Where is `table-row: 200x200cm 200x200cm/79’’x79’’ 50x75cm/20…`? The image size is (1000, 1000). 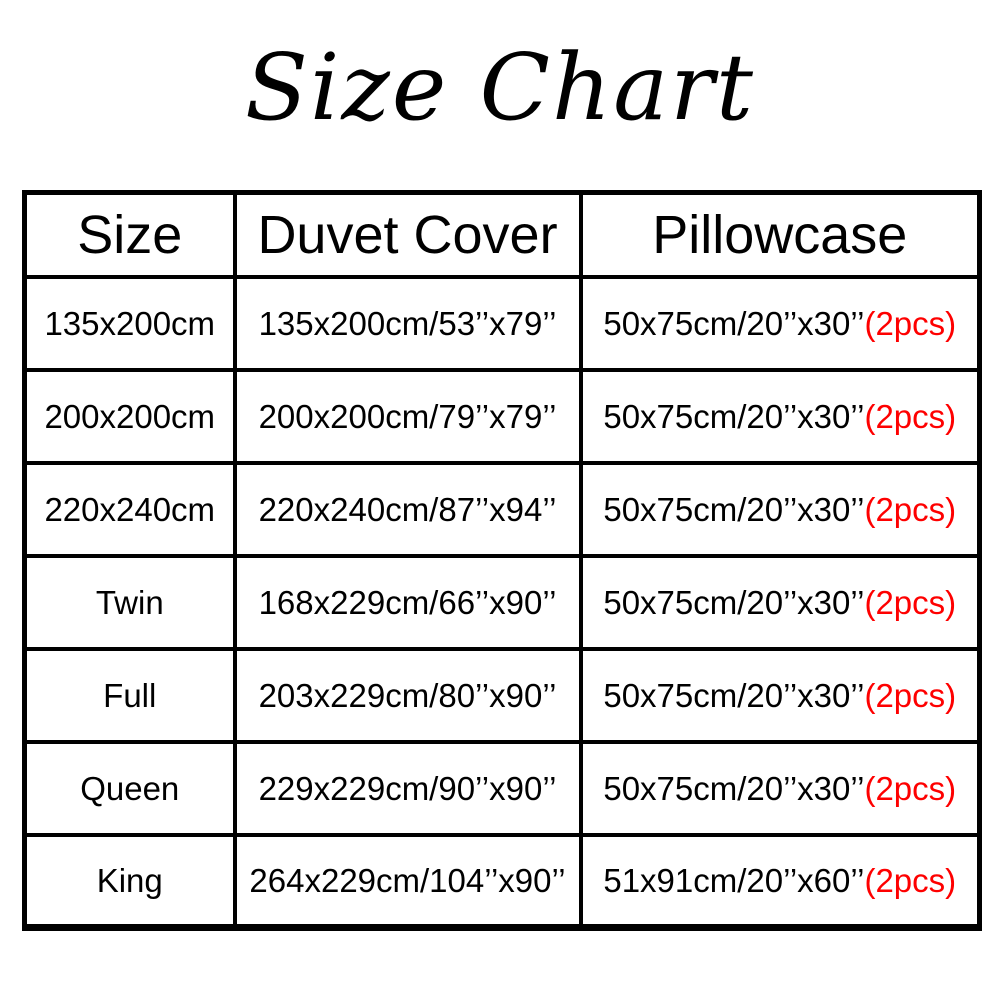 table-row: 200x200cm 200x200cm/79’’x79’’ 50x75cm/20… is located at coordinates (502, 416).